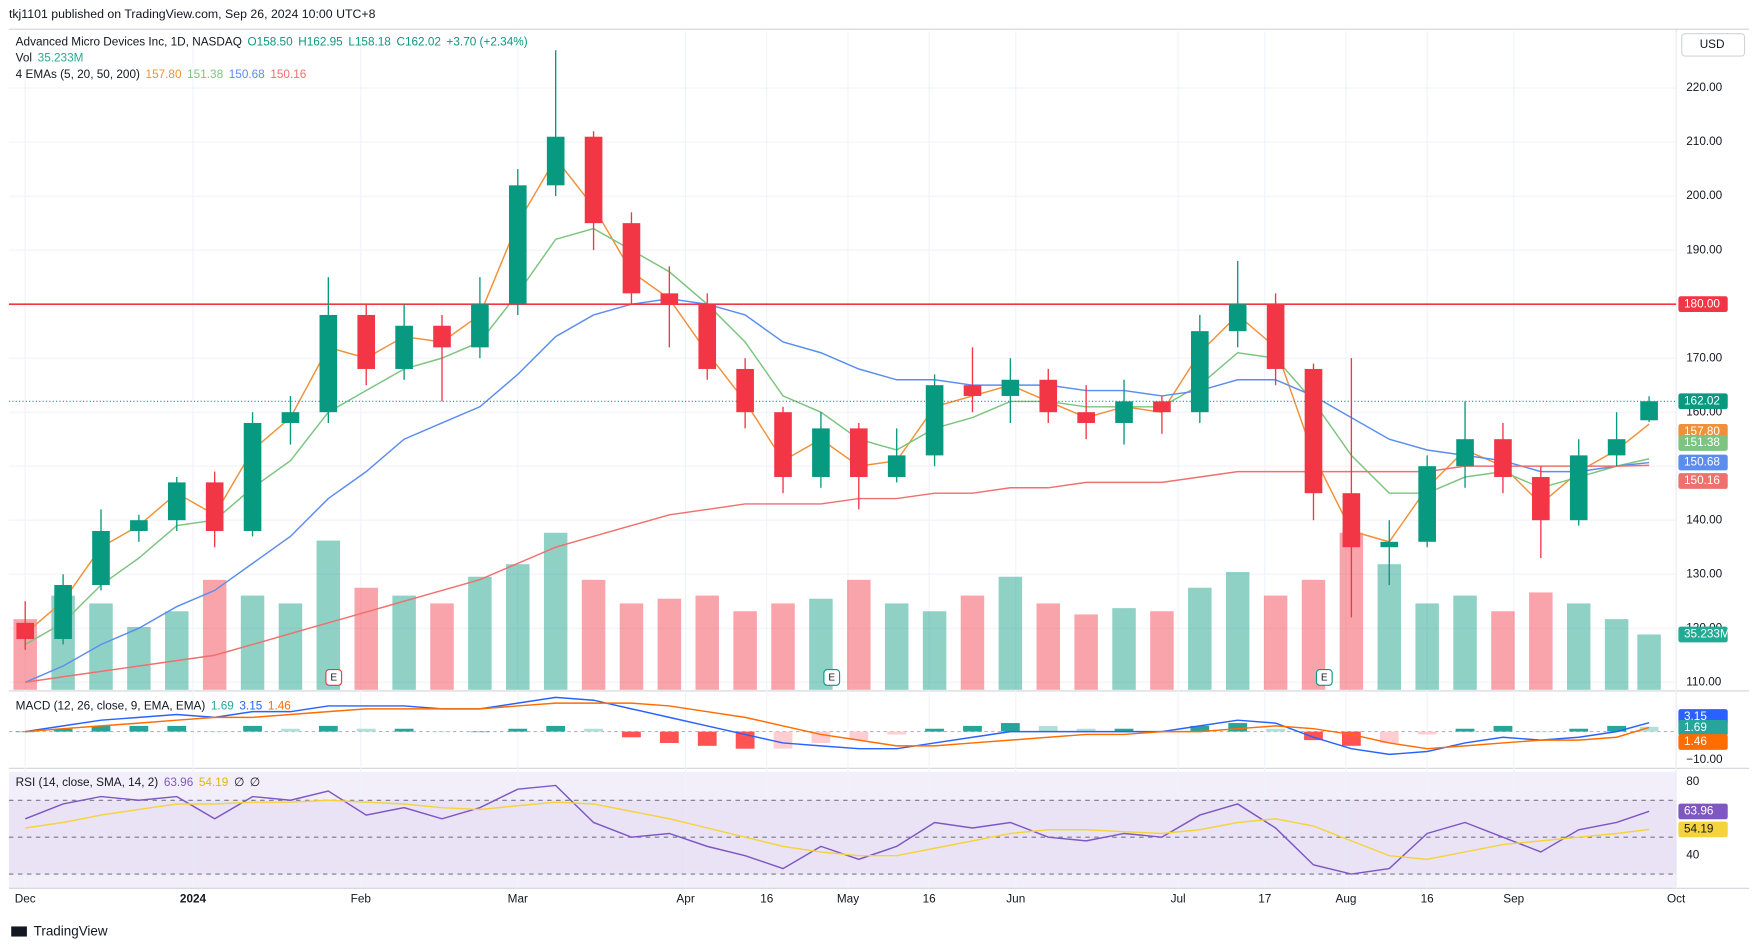 The image size is (1758, 950). Describe the element at coordinates (1704, 249) in the screenshot. I see `y-tick-label: 190.00` at that location.